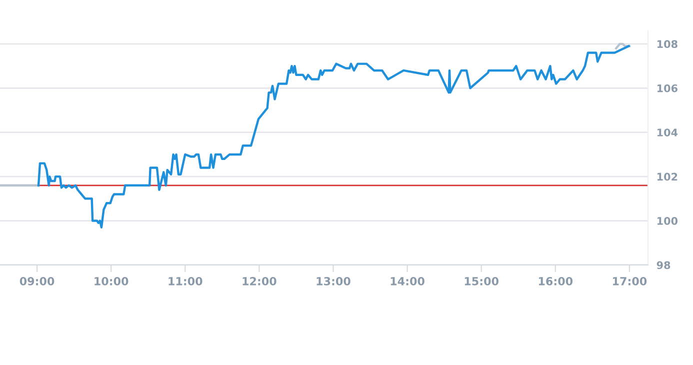 The image size is (693, 365). Describe the element at coordinates (37, 281) in the screenshot. I see `x-tick-label: 09:00` at that location.